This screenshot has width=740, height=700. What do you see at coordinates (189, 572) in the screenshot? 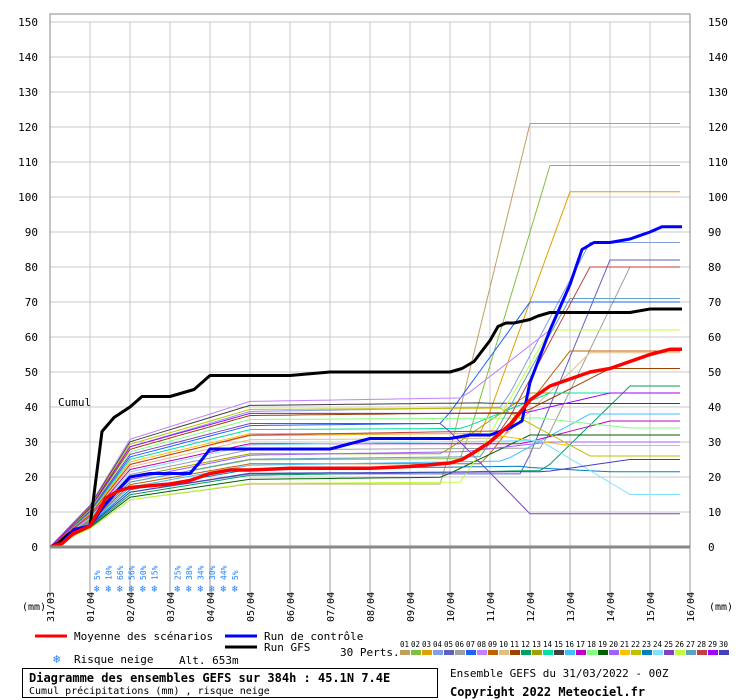
I see `snow-risk-percent: 38%` at bounding box center [189, 572].